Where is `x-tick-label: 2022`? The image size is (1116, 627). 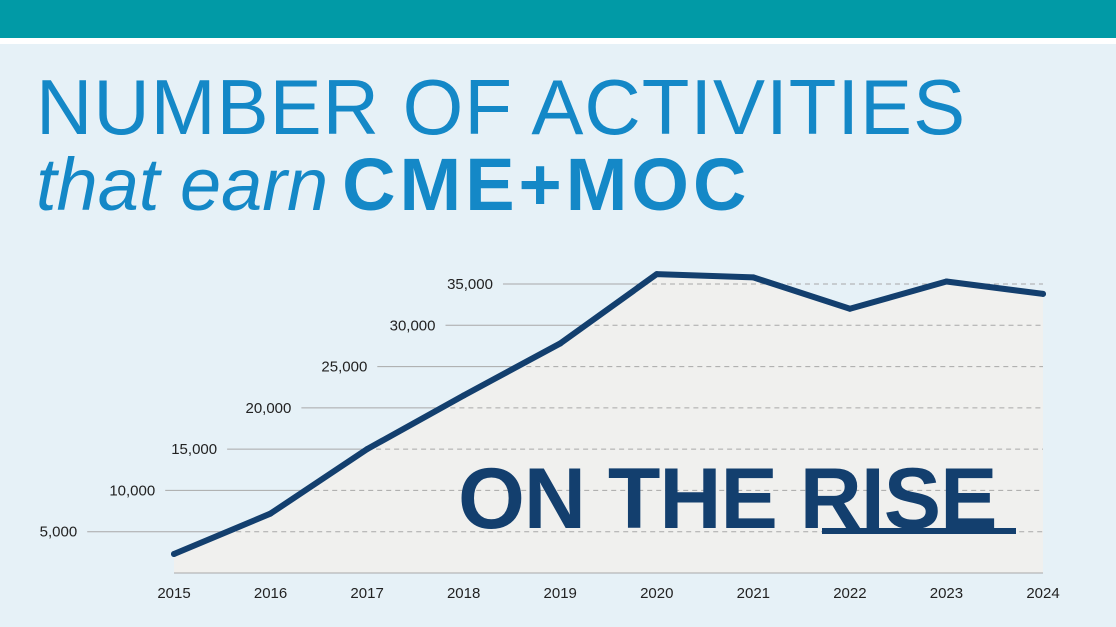 x-tick-label: 2022 is located at coordinates (849, 593).